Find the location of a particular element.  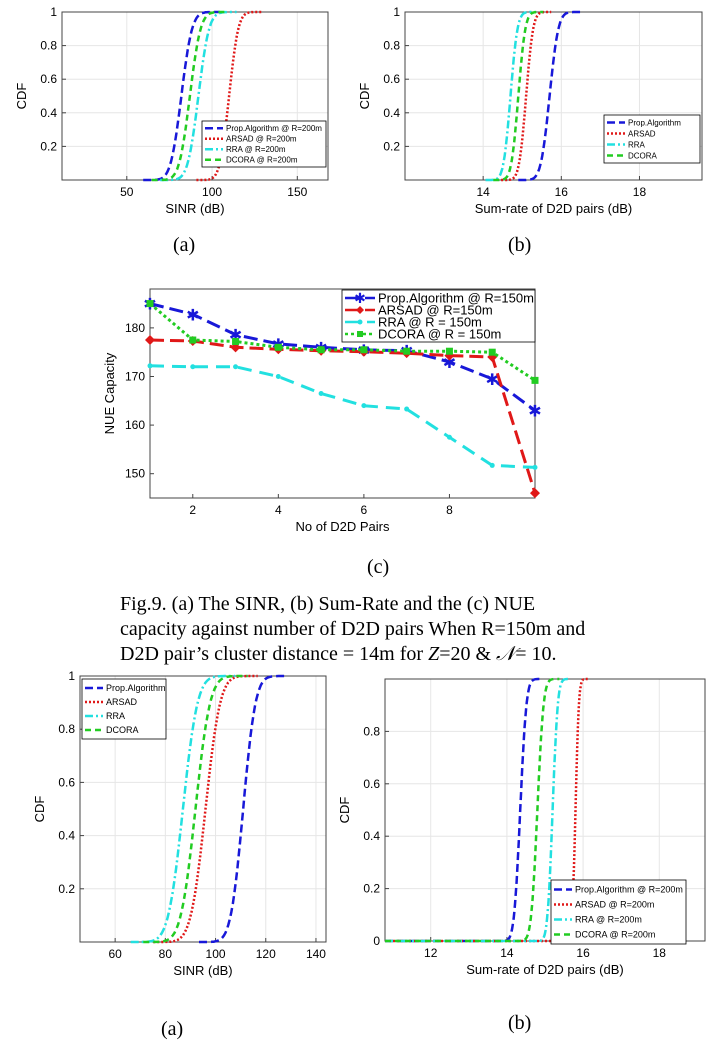

b1-ylabel: CDF is located at coordinates (364, 96).